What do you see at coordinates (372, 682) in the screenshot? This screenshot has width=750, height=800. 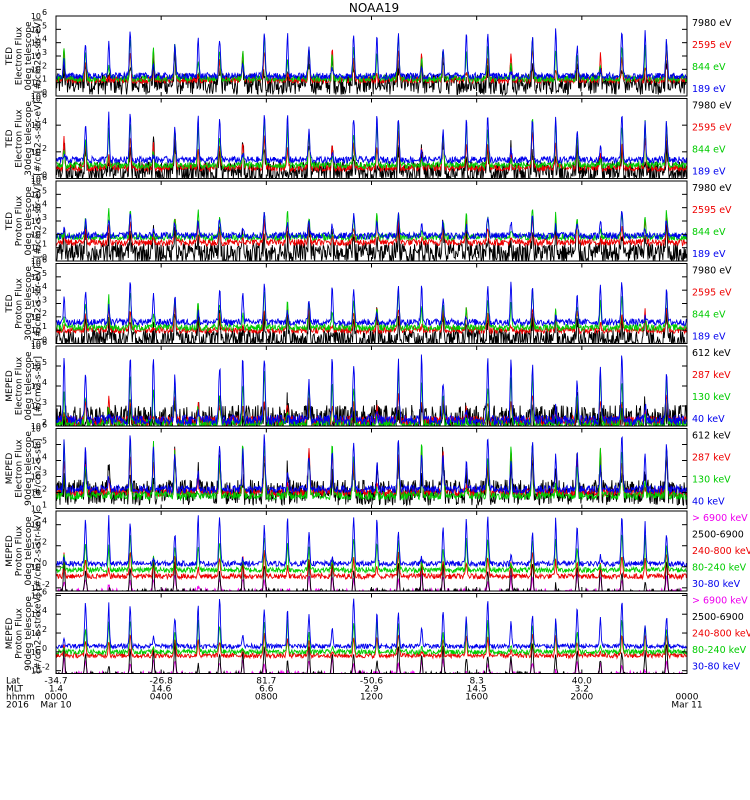 I see `x-tick-lat: -50.6` at bounding box center [372, 682].